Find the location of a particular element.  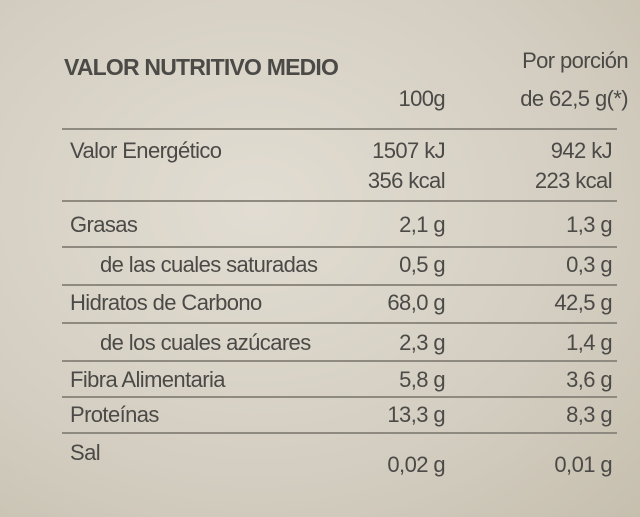

column-header: de 62,5 g(*) is located at coordinates (574, 98).